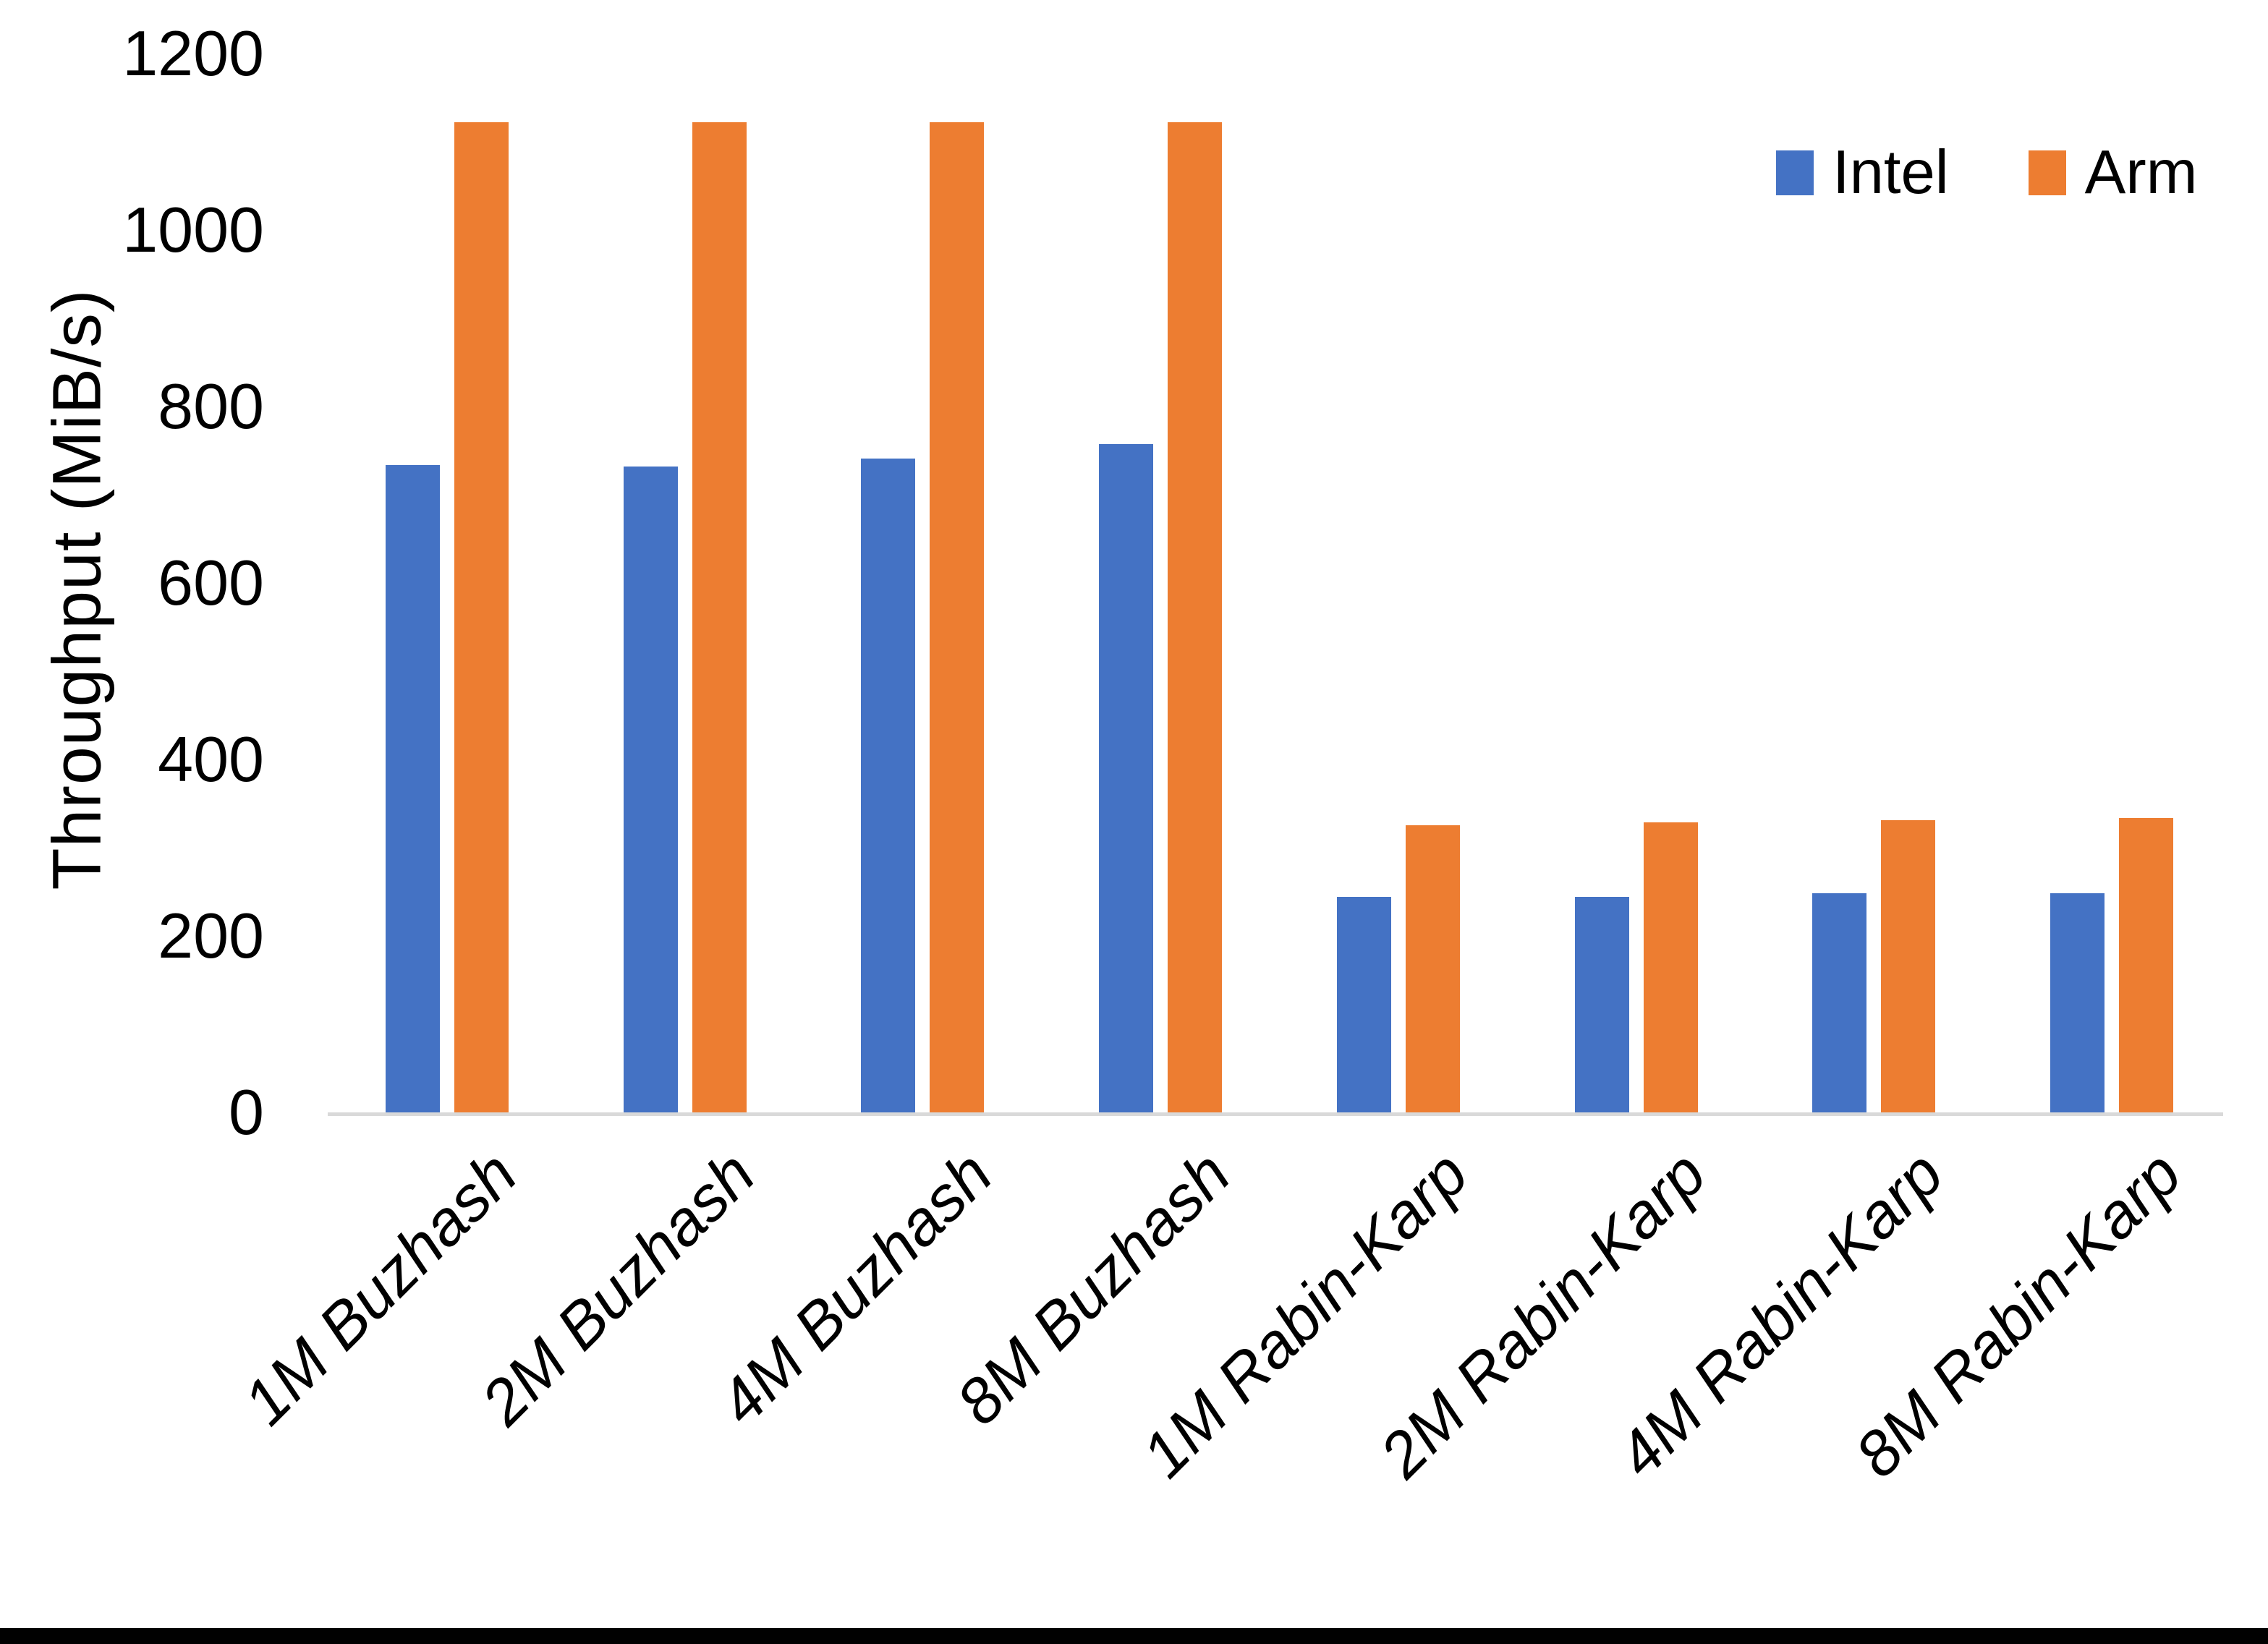 This screenshot has height=1644, width=2268. I want to click on bar-intel-4m-buzhash, so click(888, 786).